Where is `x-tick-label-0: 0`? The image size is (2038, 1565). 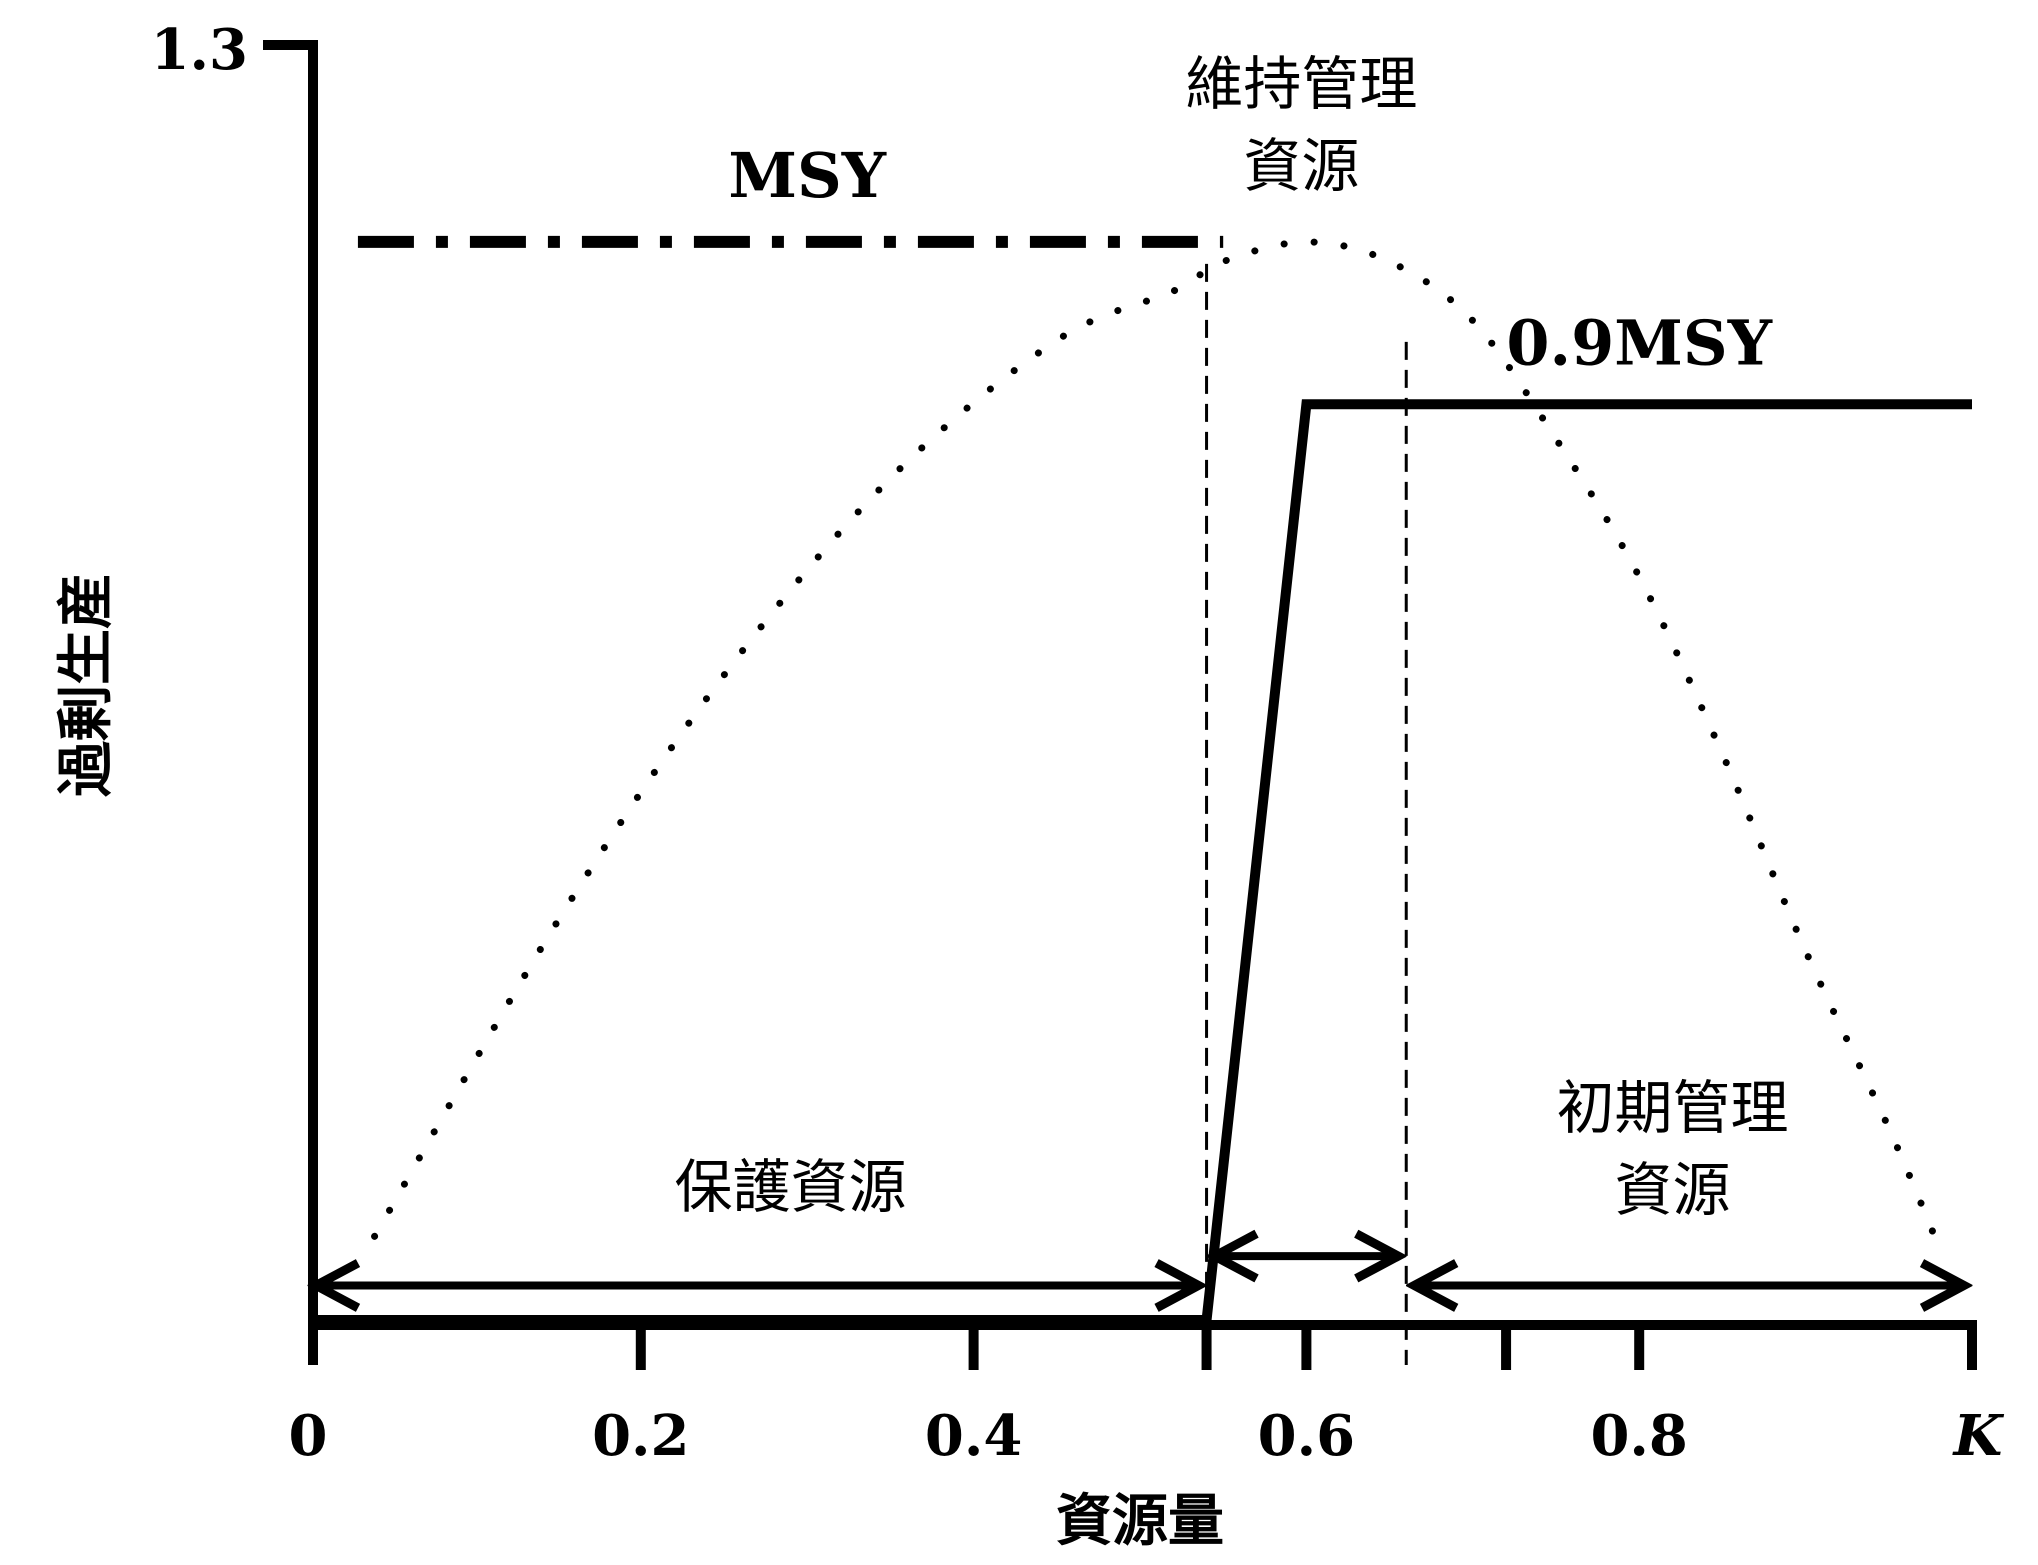 x-tick-label-0: 0 is located at coordinates (308, 1436).